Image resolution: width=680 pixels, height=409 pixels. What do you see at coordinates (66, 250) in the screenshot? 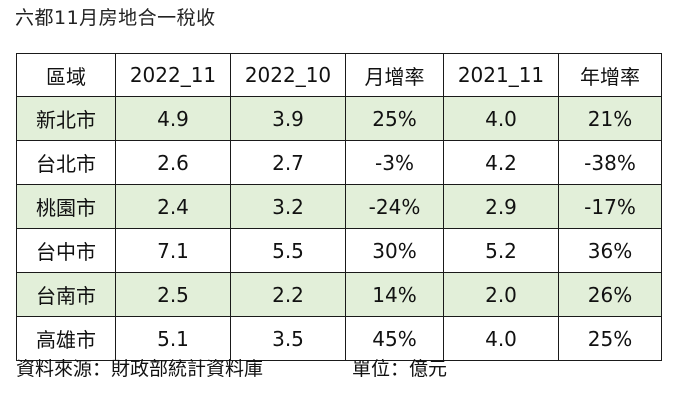
I see `cell-region: 台中市` at bounding box center [66, 250].